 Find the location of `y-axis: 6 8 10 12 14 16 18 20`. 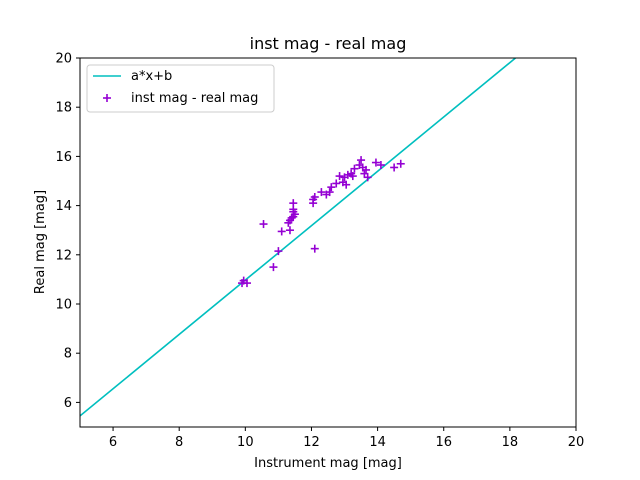

y-axis: 6 8 10 12 14 16 18 20 is located at coordinates (67, 231).